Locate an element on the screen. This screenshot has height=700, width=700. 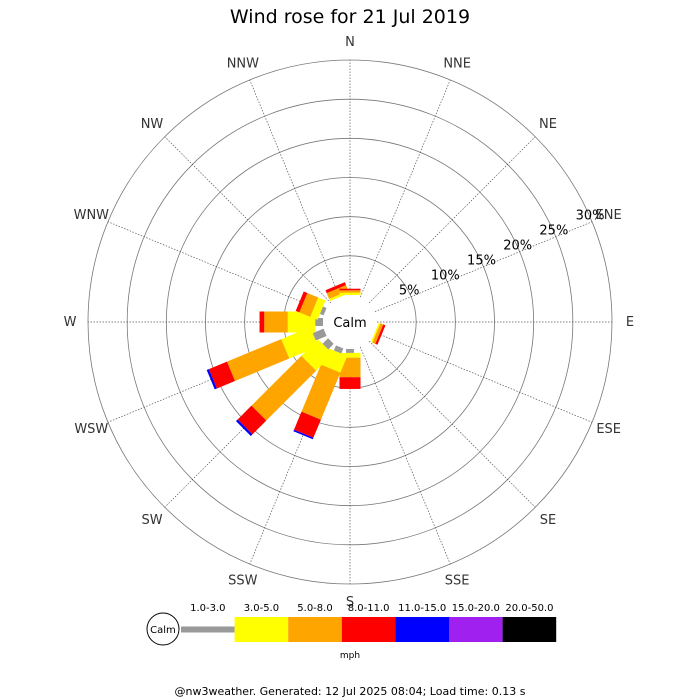
bar-segment-wnw-3.0-5.0 is located at coordinates (318, 308).